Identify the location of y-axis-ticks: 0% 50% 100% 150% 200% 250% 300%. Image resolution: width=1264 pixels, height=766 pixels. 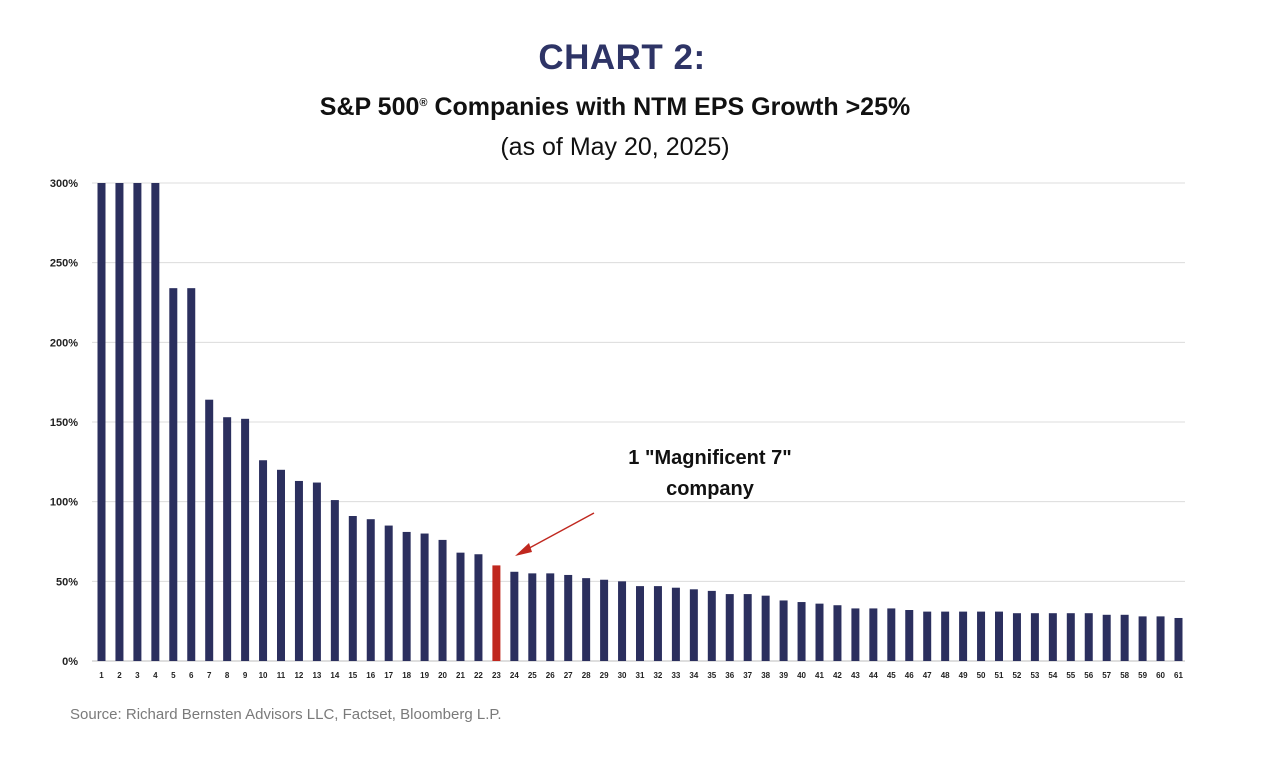
(64, 423).